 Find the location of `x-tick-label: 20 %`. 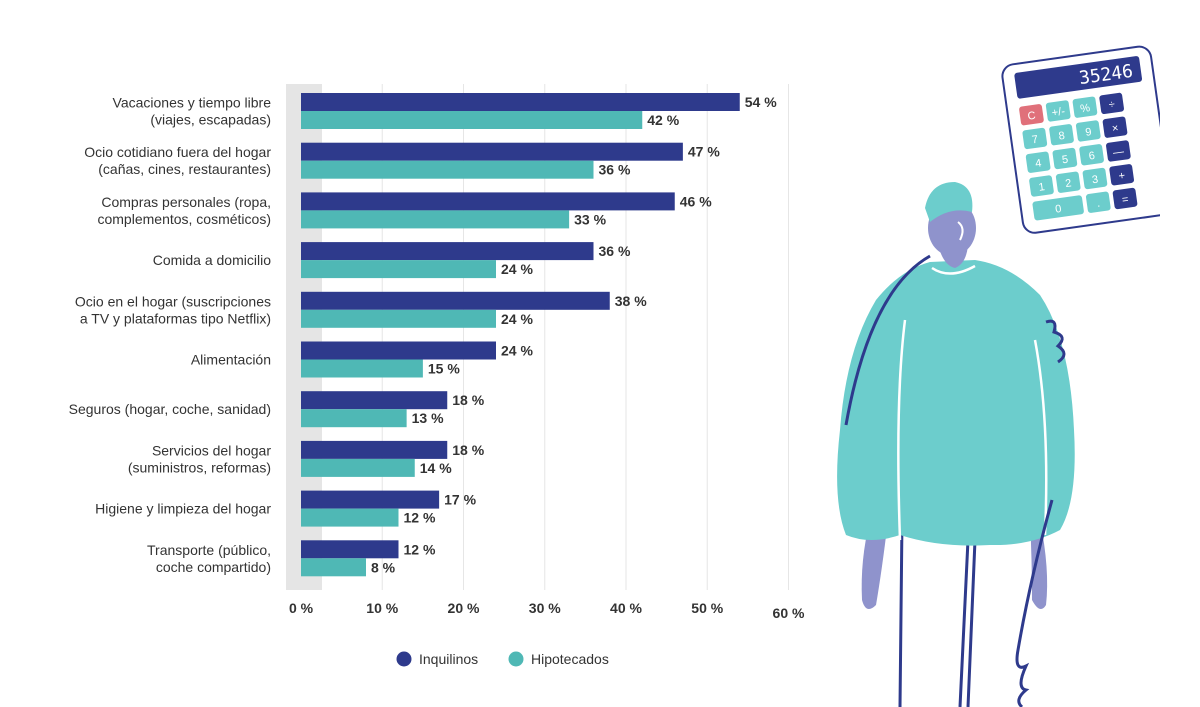

x-tick-label: 20 % is located at coordinates (464, 608).